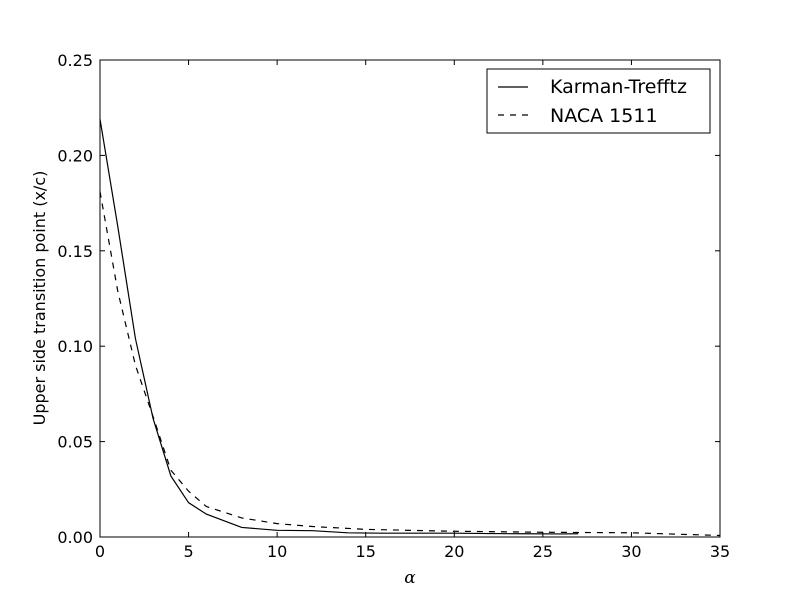 The width and height of the screenshot is (800, 597). What do you see at coordinates (100, 551) in the screenshot?
I see `x-tick-label: 0` at bounding box center [100, 551].